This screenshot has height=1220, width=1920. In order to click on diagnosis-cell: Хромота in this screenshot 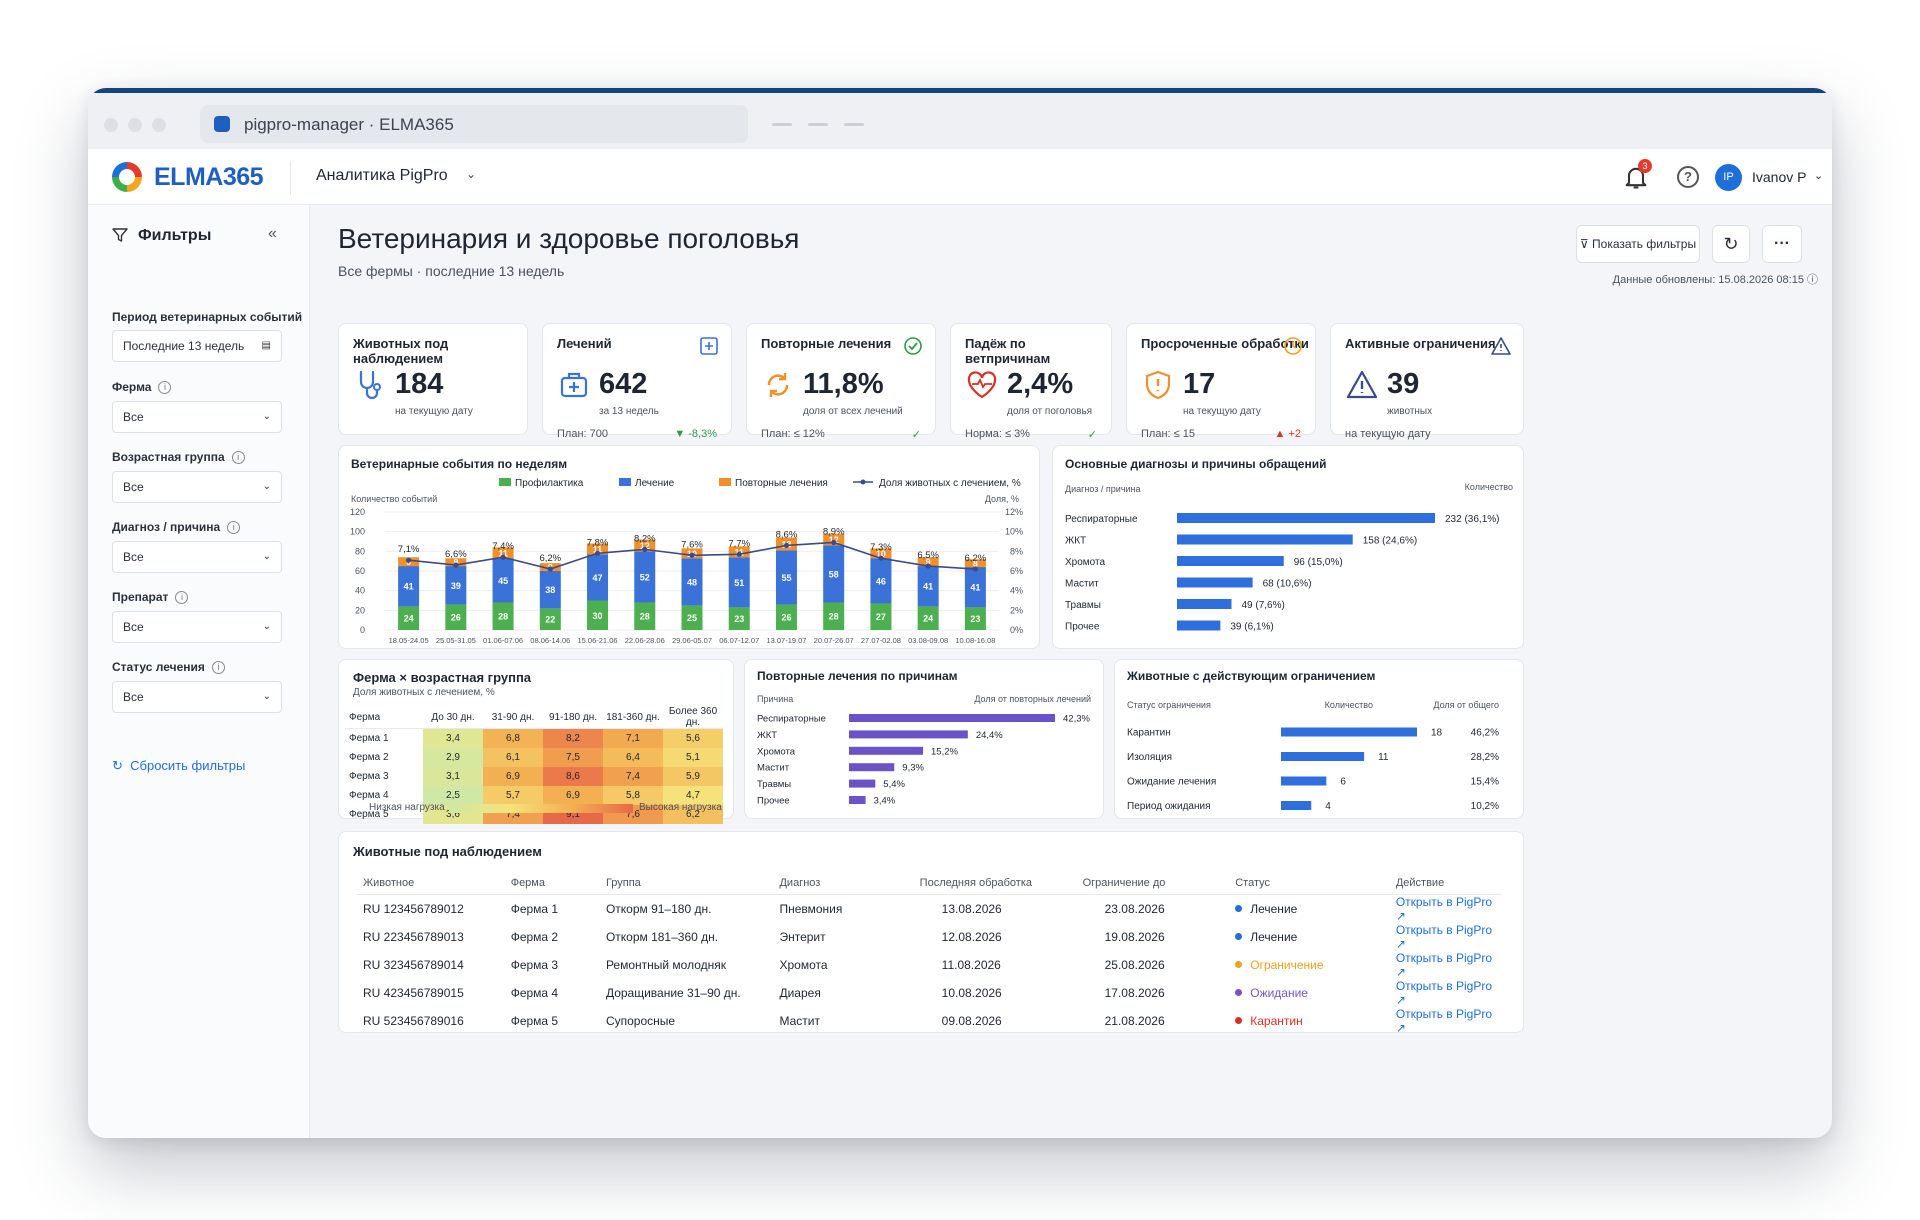, I will do `click(803, 964)`.